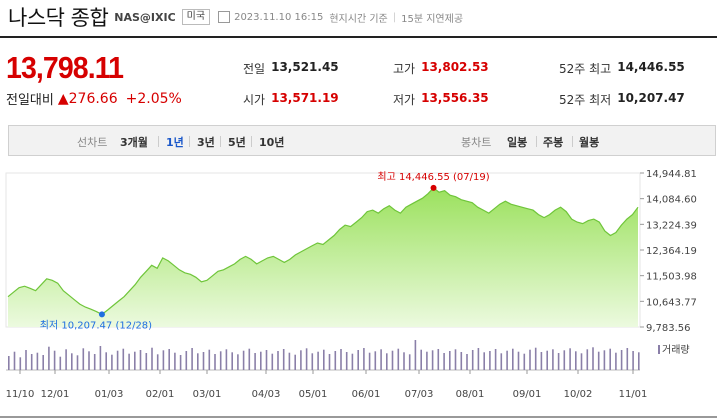  What do you see at coordinates (101, 314) in the screenshot?
I see `low-marker` at bounding box center [101, 314].